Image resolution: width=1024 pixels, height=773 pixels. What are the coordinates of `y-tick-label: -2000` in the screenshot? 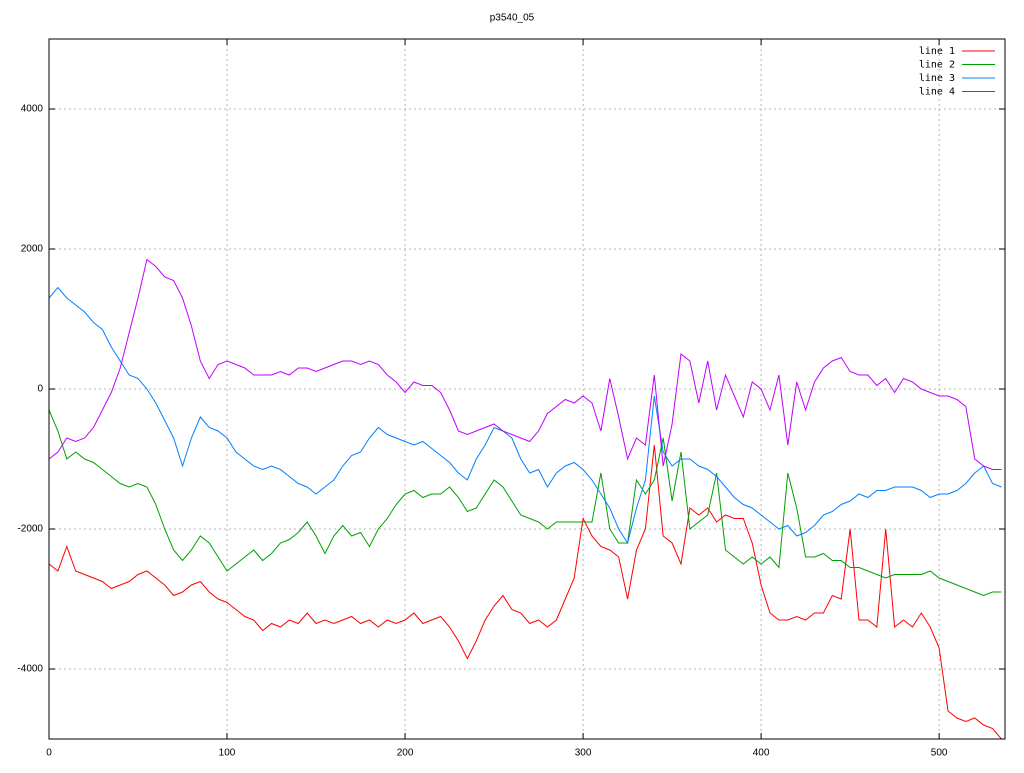 It's located at (30, 529).